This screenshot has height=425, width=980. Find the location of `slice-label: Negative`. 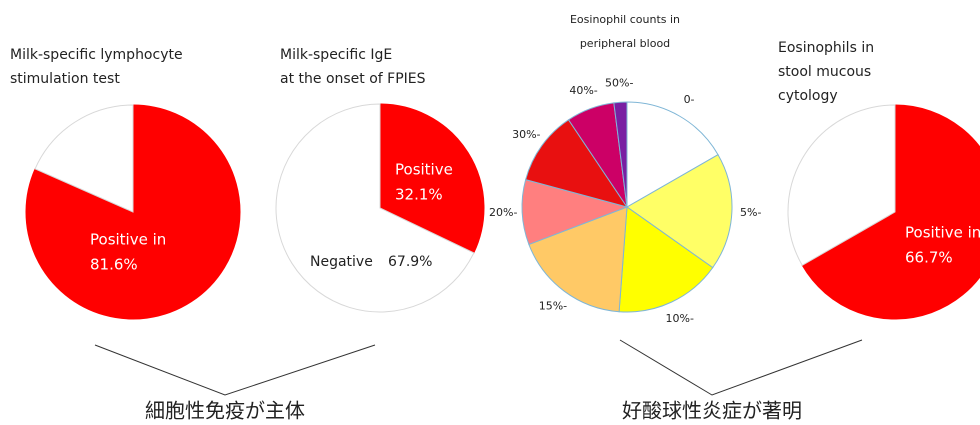

slice-label: Negative is located at coordinates (341, 262).